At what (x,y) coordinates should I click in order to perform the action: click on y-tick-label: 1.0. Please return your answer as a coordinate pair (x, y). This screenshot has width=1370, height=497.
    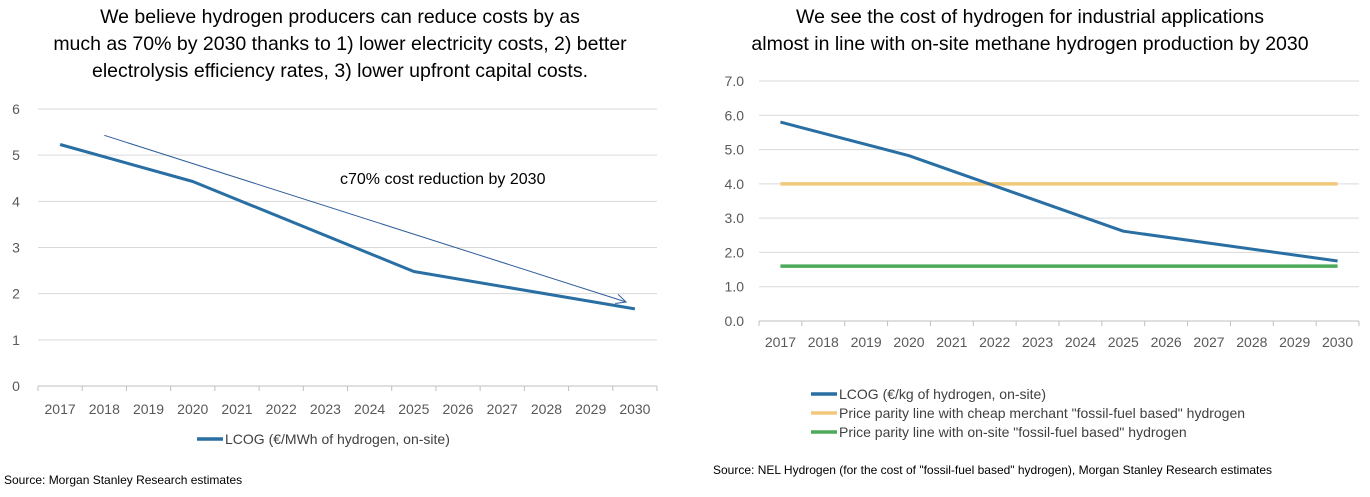
    Looking at the image, I should click on (735, 287).